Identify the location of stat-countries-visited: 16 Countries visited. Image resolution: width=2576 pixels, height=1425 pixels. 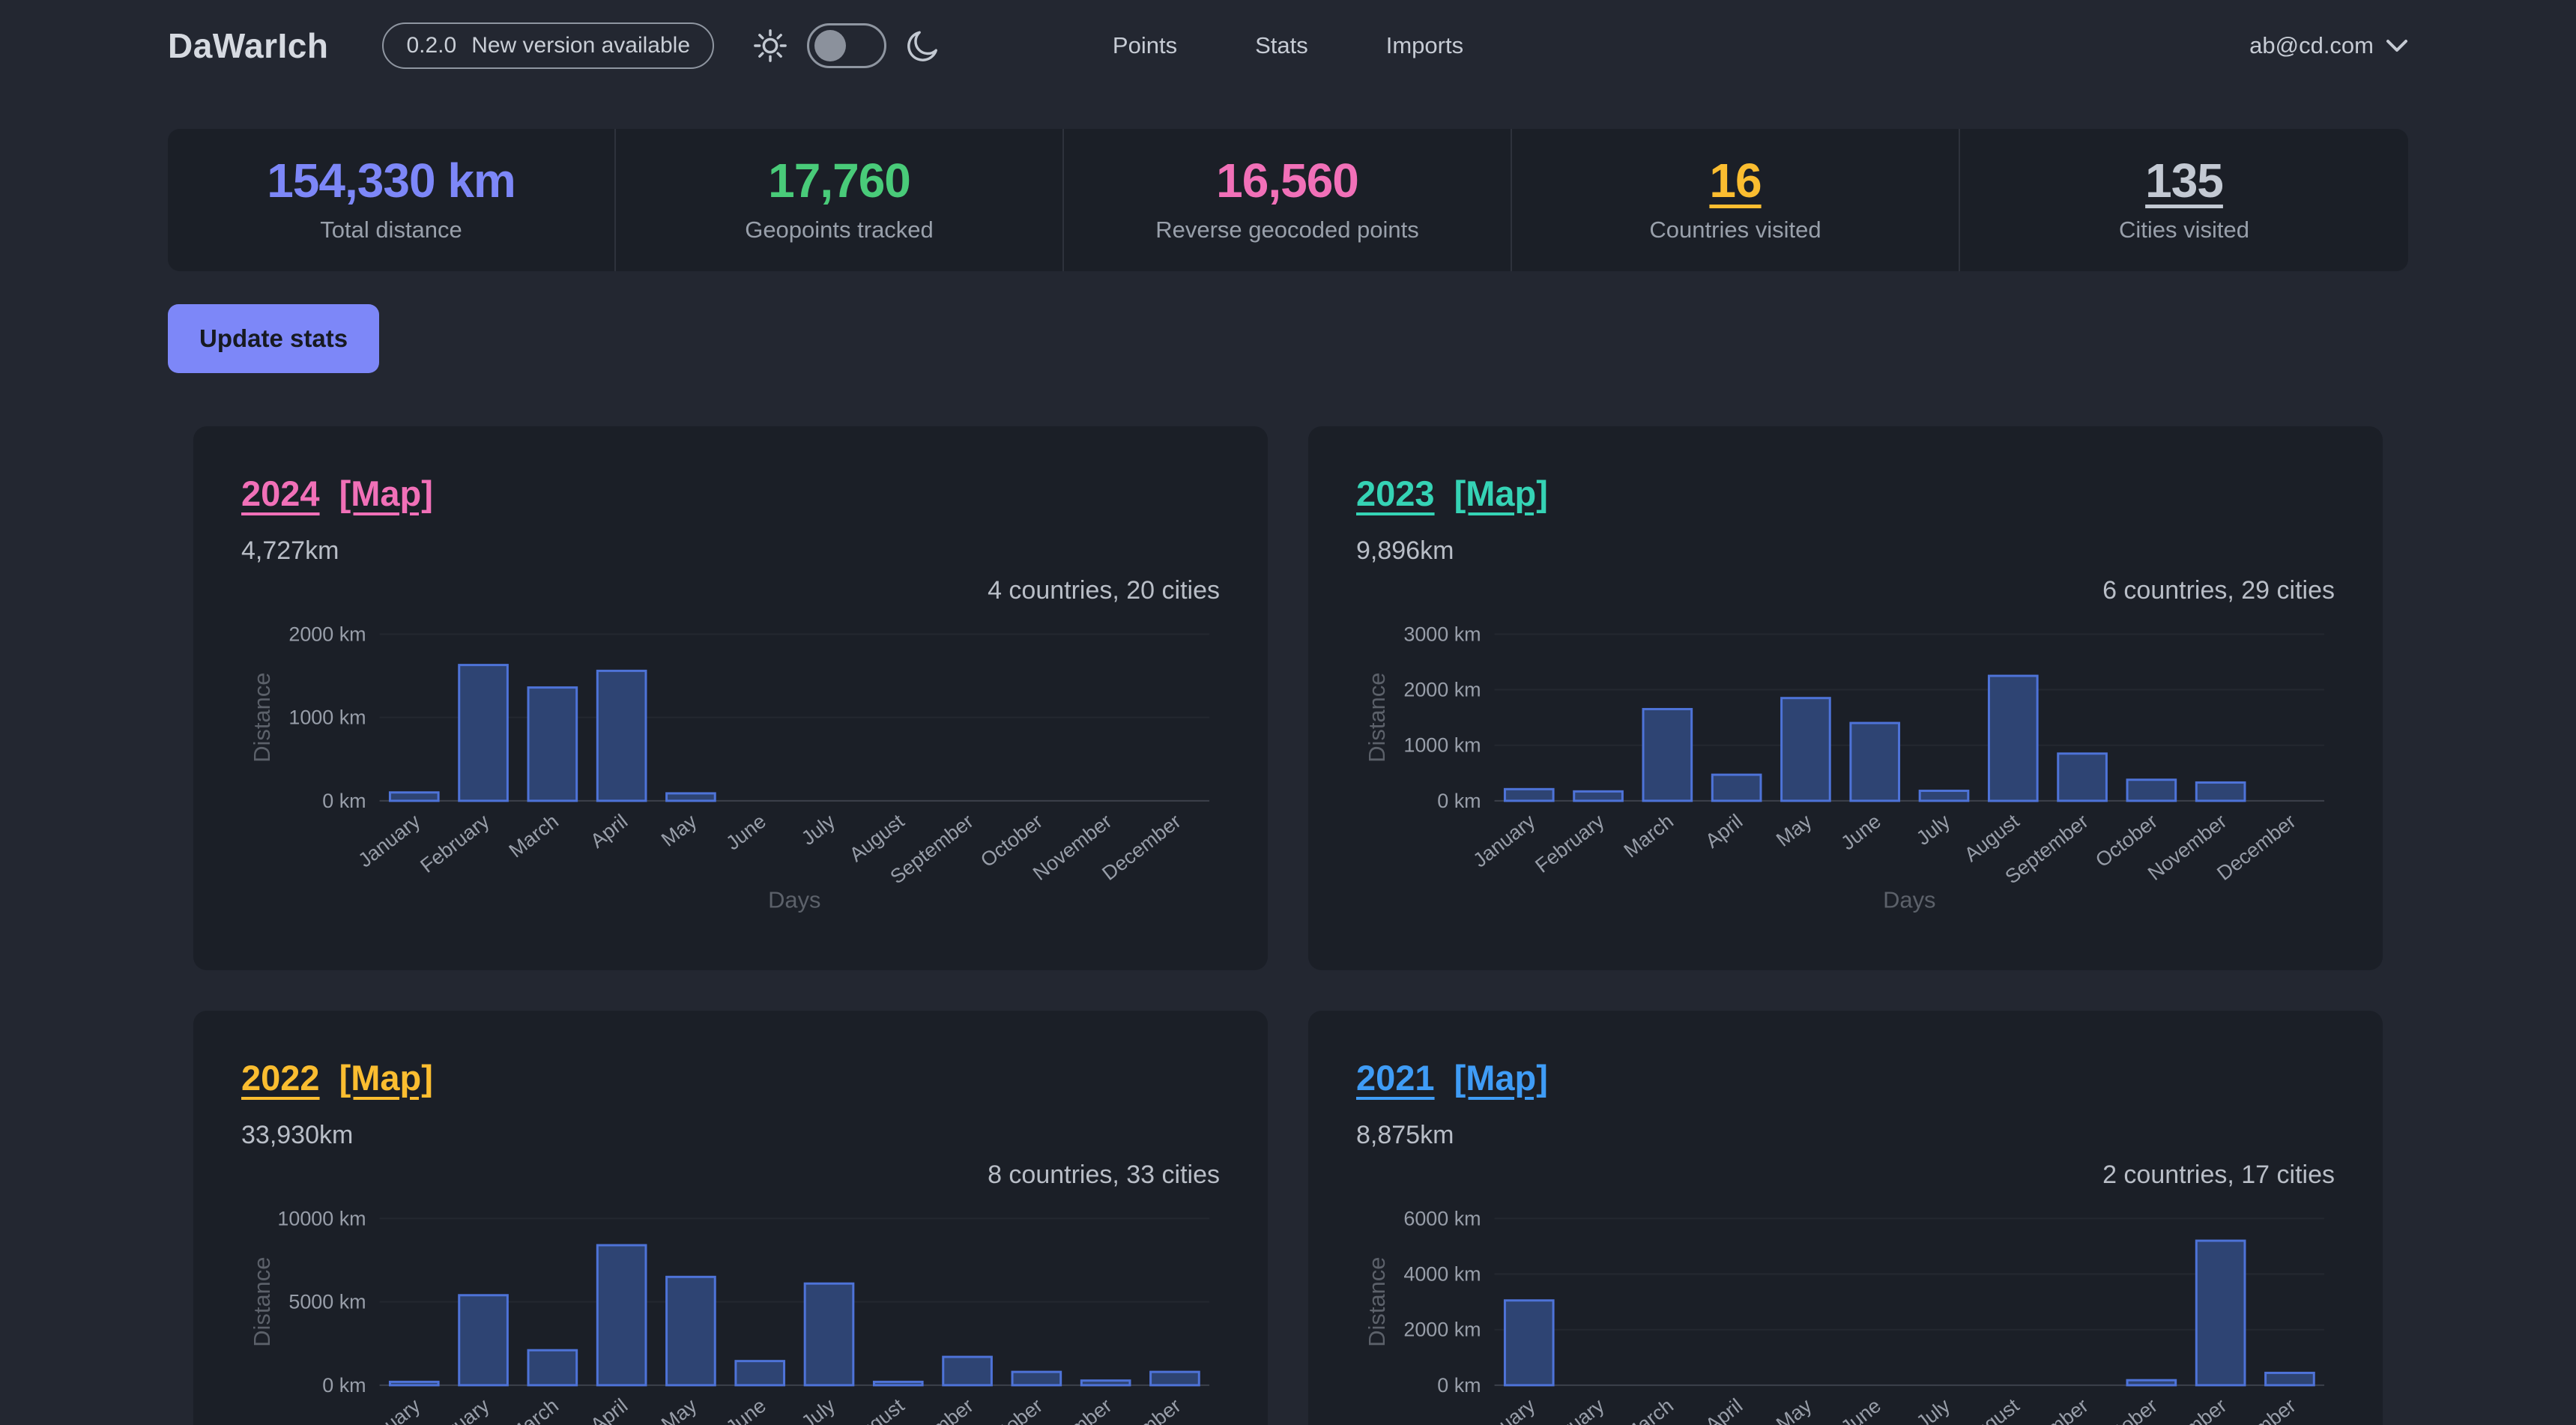
(1736, 200).